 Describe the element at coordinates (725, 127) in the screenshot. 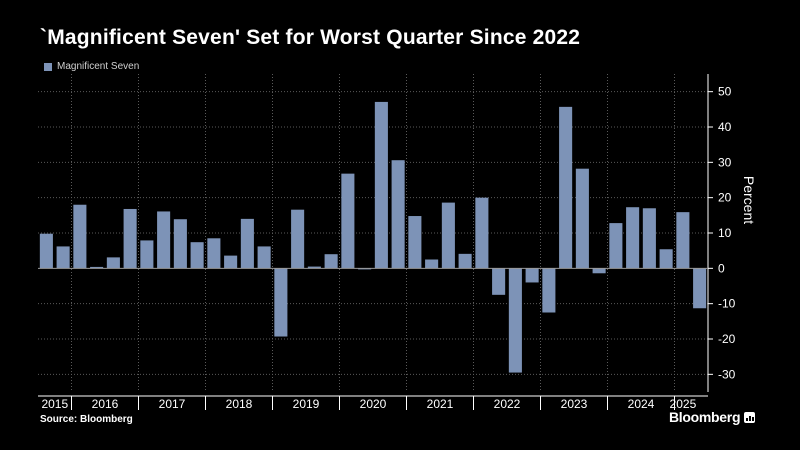

I see `y-tick-label: 40` at that location.